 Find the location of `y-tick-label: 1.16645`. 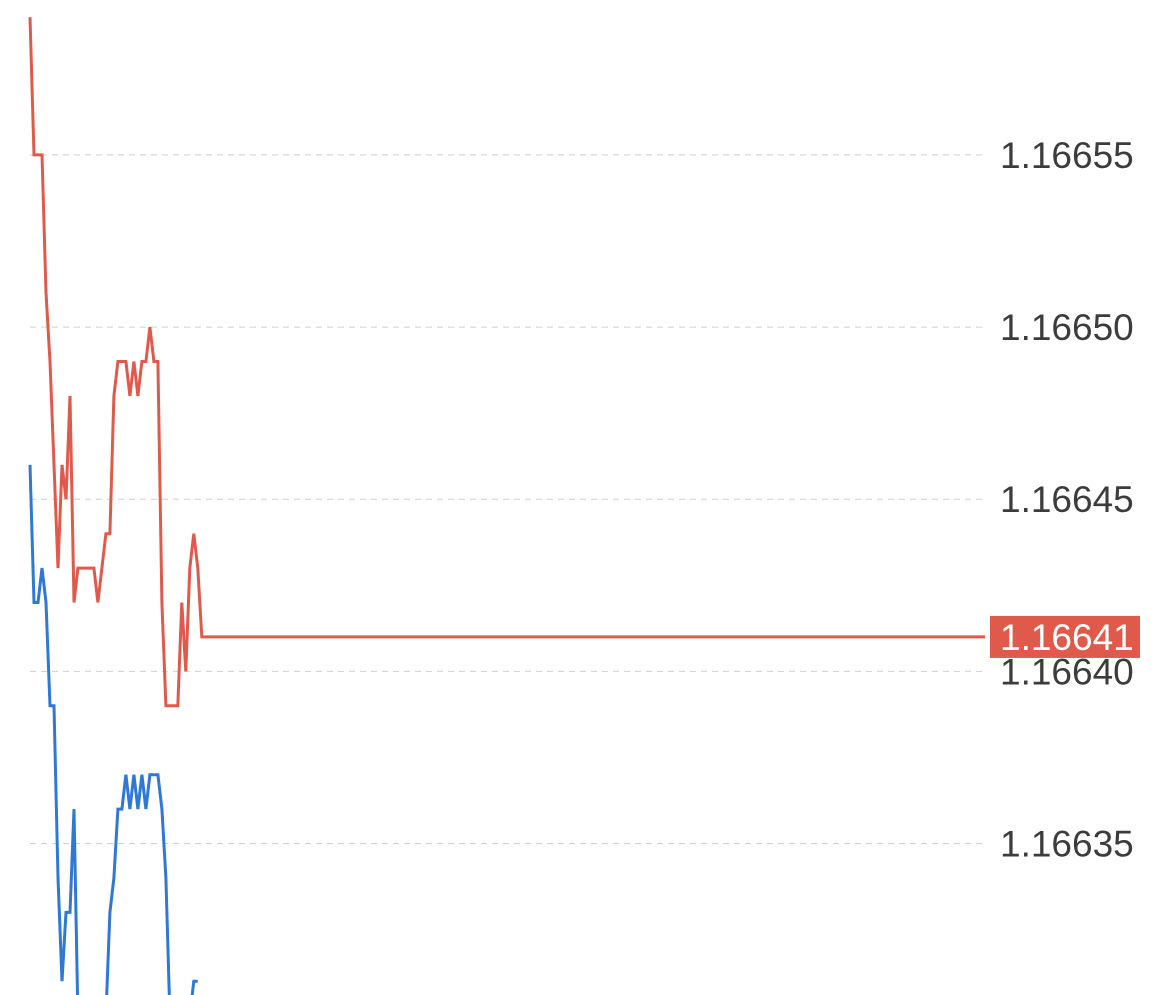

y-tick-label: 1.16645 is located at coordinates (1067, 499).